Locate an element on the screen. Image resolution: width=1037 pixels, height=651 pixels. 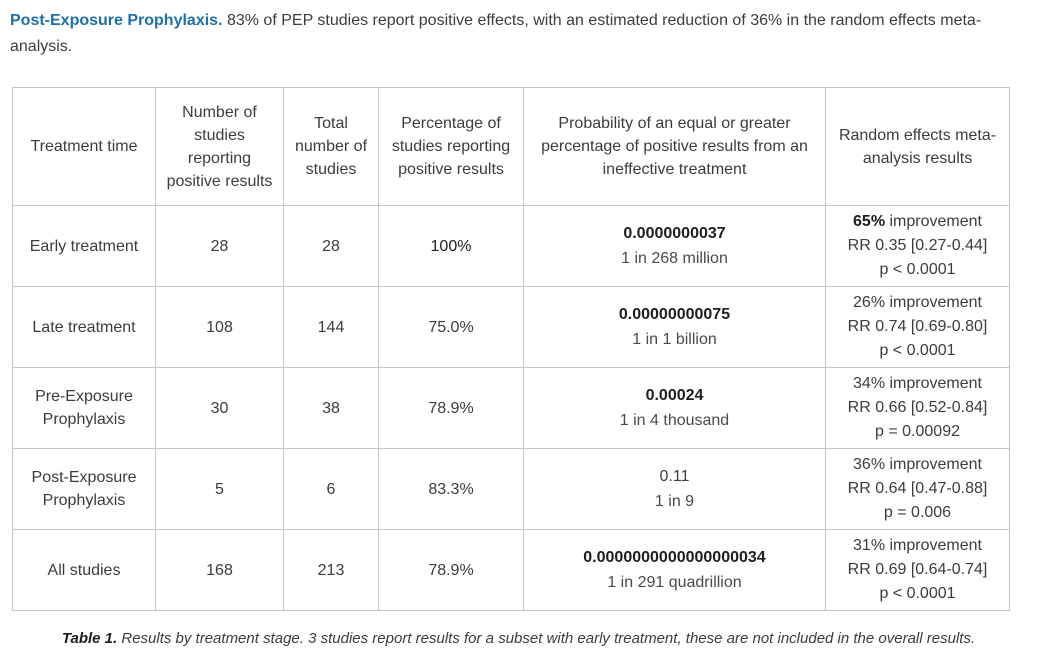
improvement-percent: 34% is located at coordinates (869, 383).